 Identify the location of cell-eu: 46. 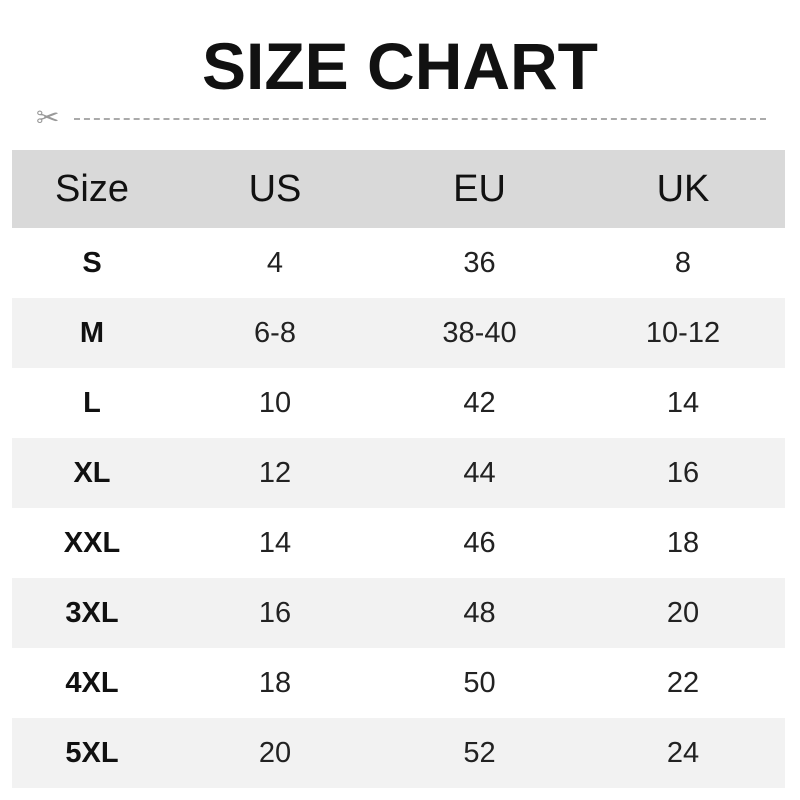
(479, 542).